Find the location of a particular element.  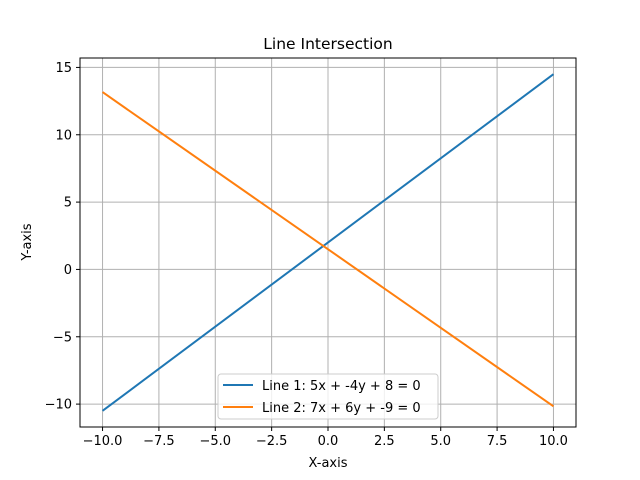

chart-title: Line Intersection is located at coordinates (327, 44).